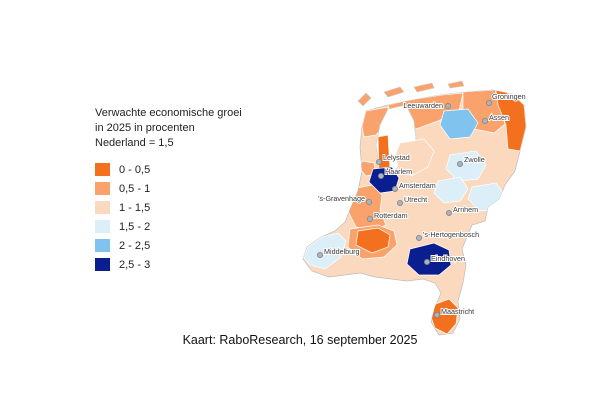  I want to click on city-label-haarlem: Haarlem, so click(398, 171).